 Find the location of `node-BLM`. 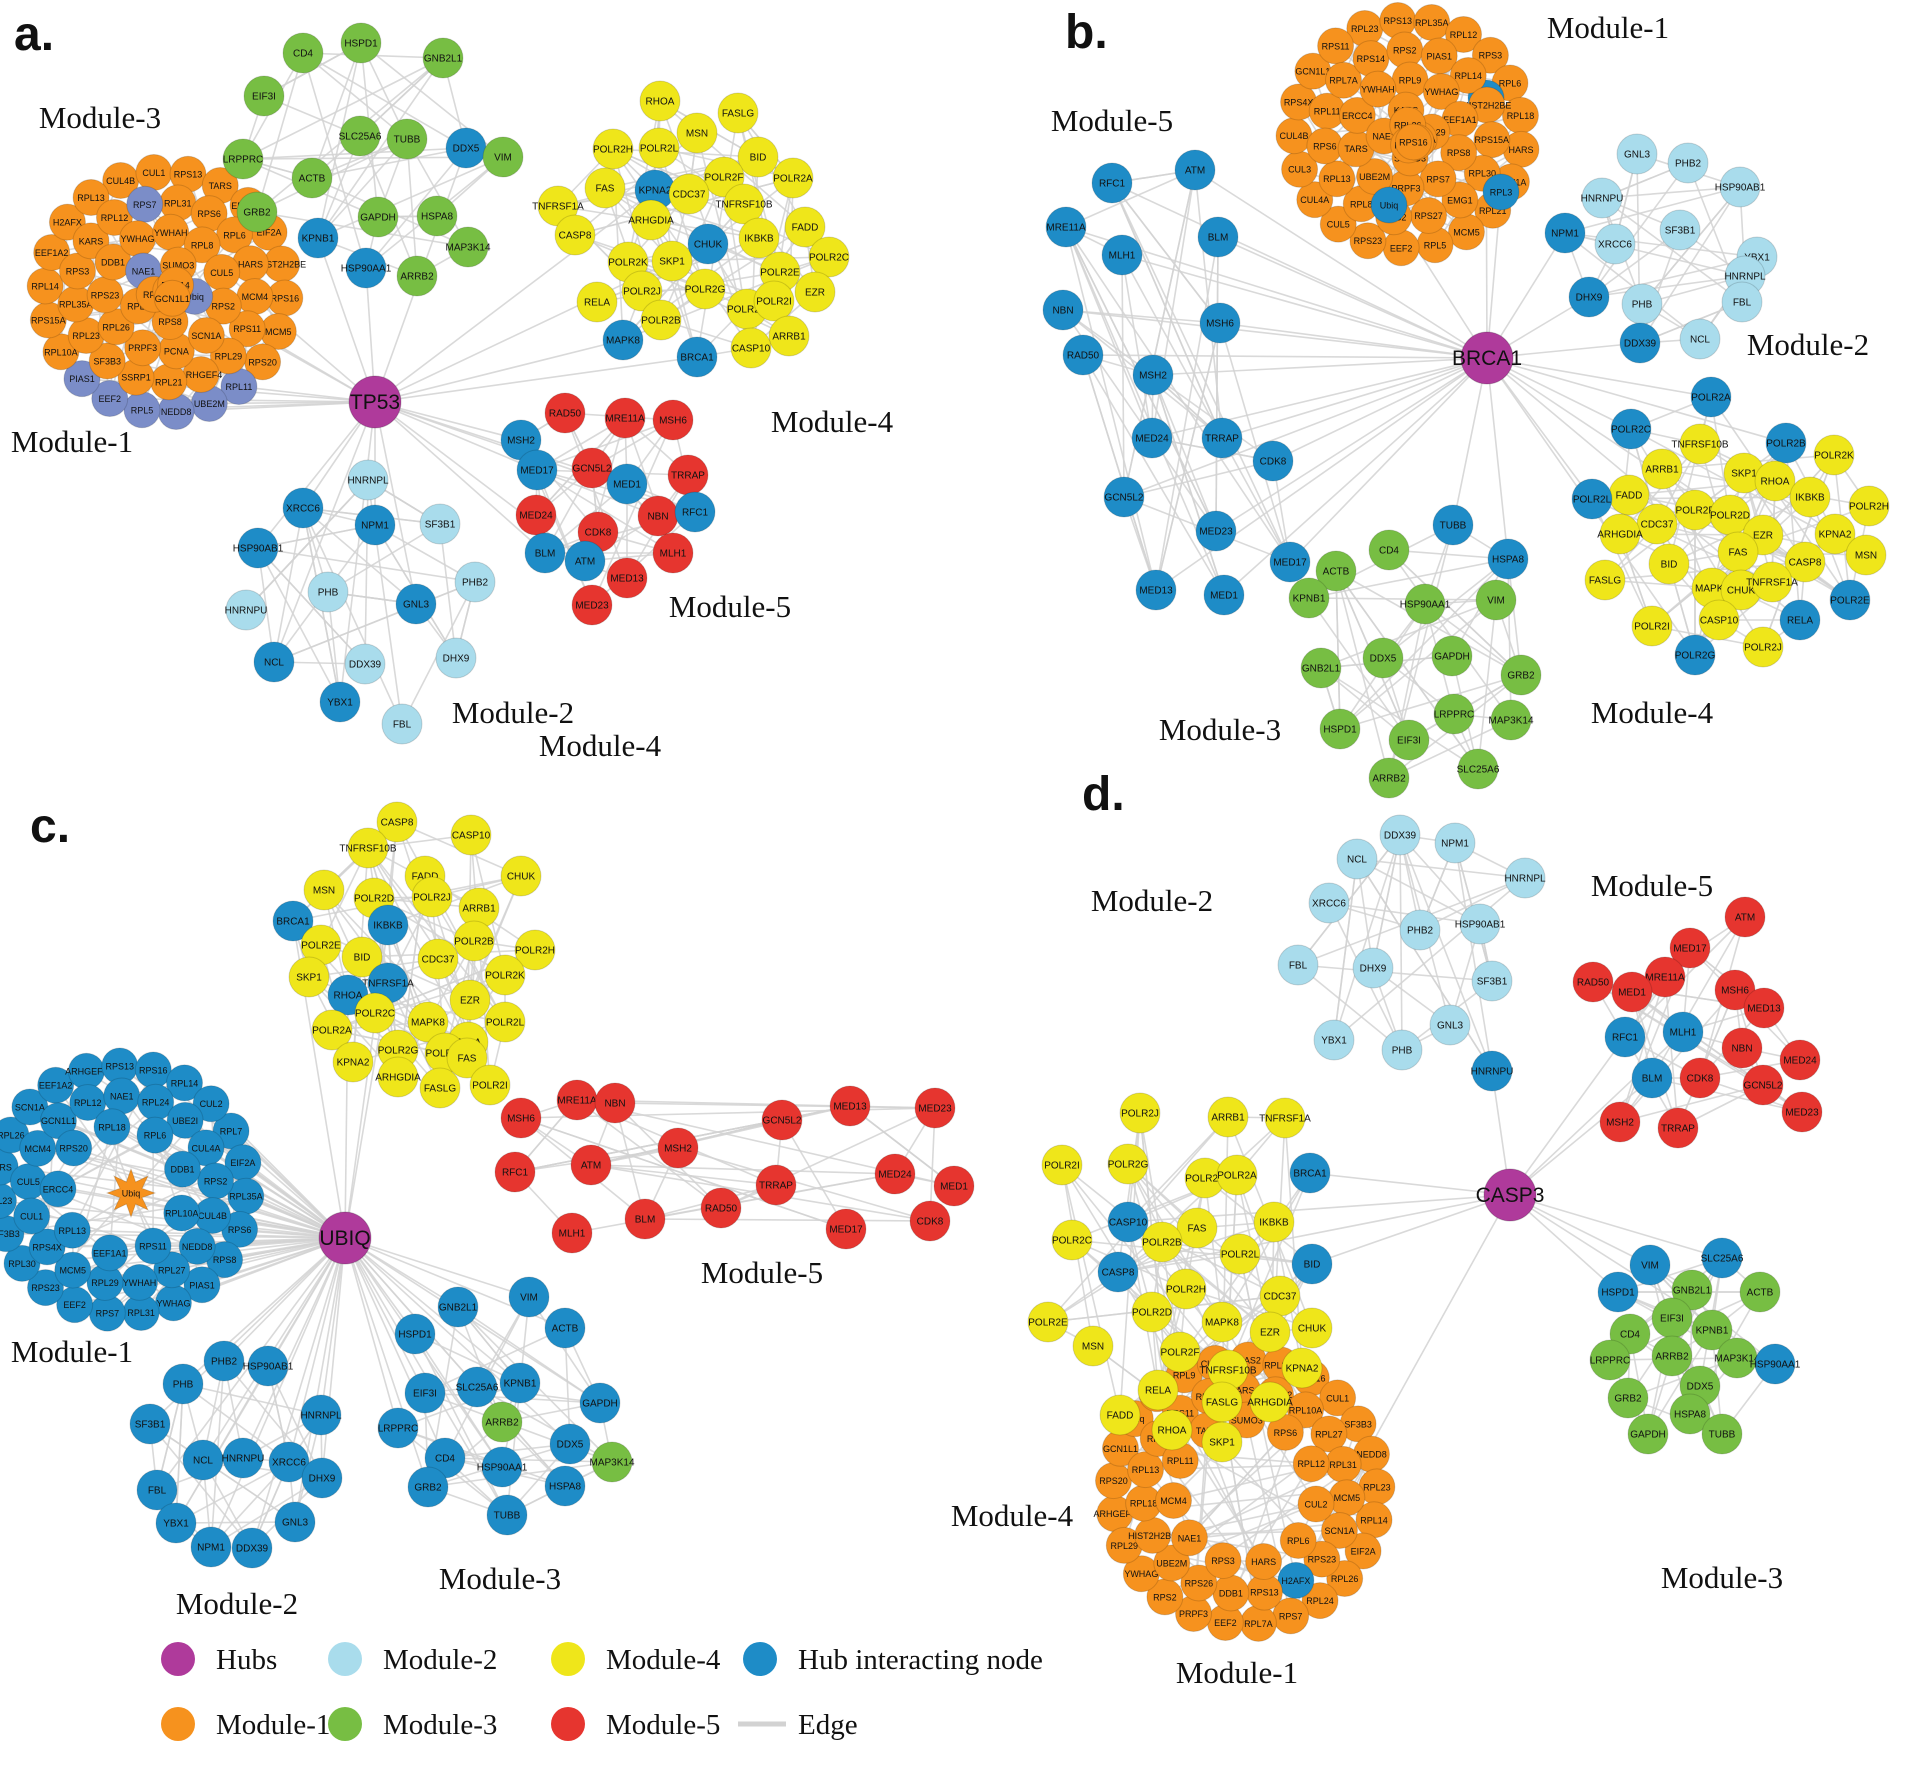

node-BLM is located at coordinates (1218, 237).